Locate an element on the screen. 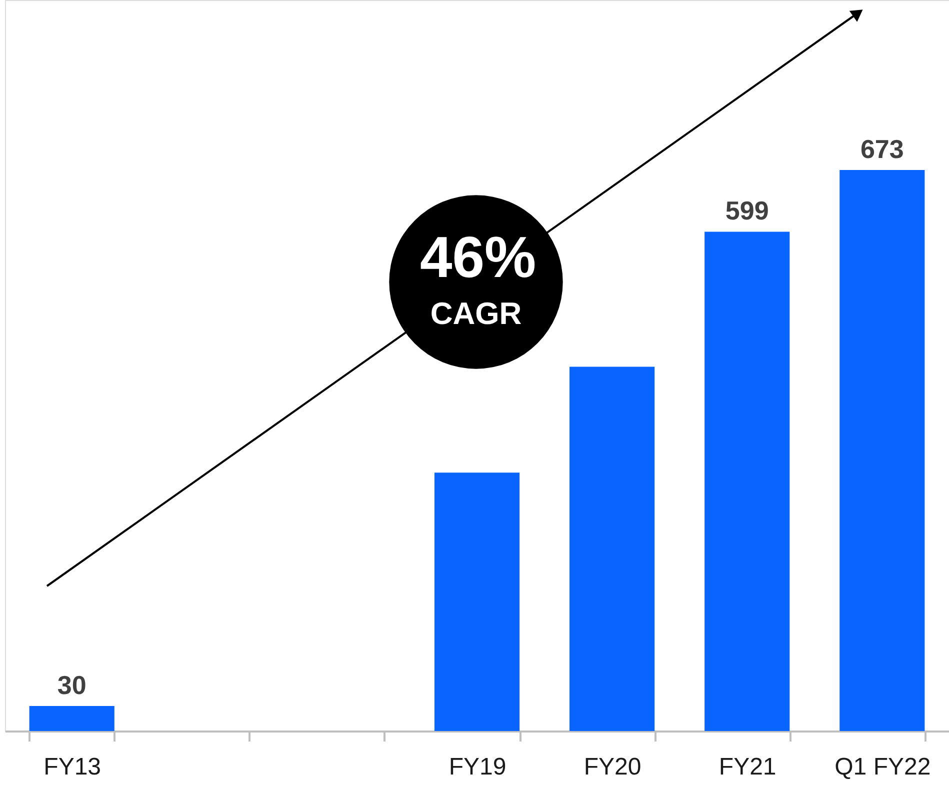  x-tick-label: FY19 is located at coordinates (477, 767).